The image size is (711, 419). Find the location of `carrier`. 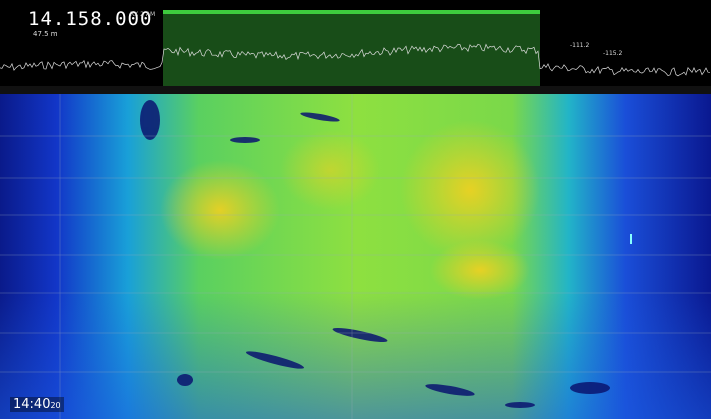

carrier is located at coordinates (631, 239).